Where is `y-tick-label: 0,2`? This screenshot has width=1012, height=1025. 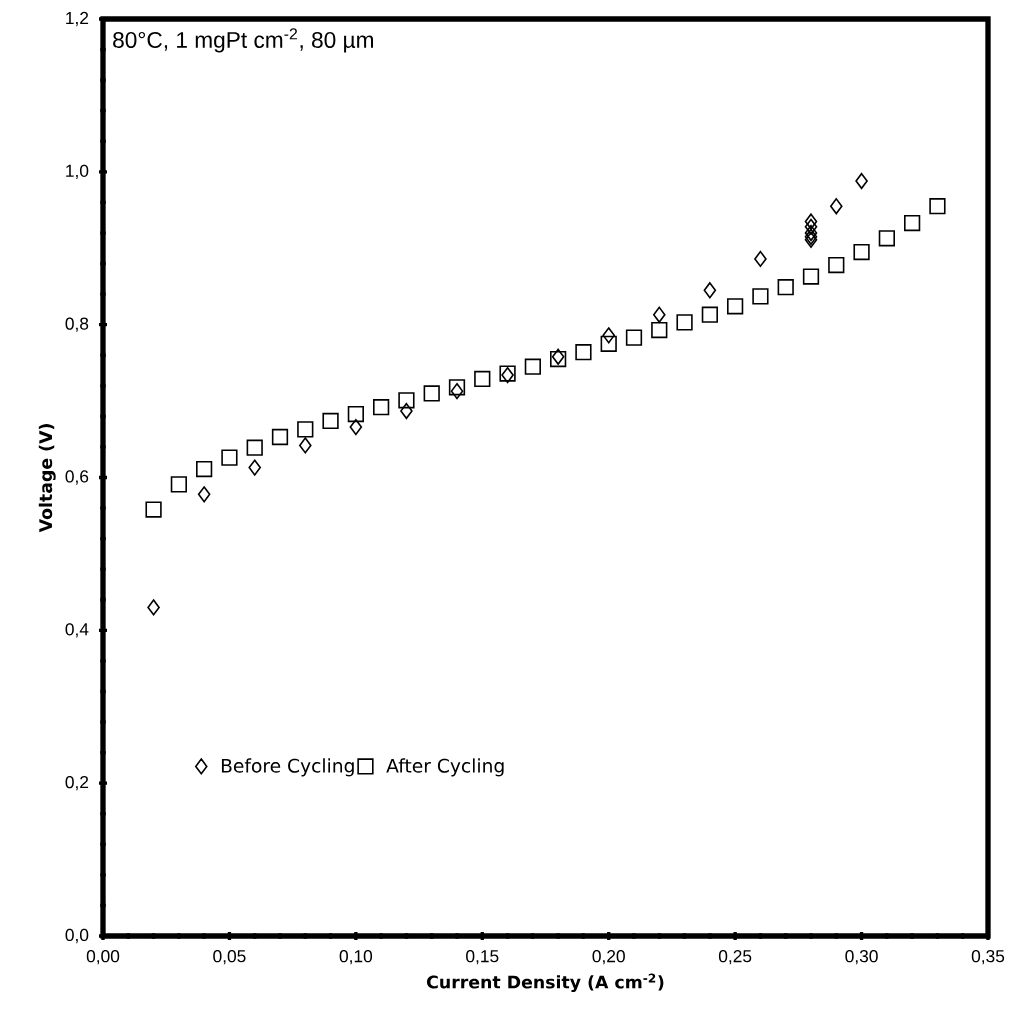
y-tick-label: 0,2 is located at coordinates (77, 783).